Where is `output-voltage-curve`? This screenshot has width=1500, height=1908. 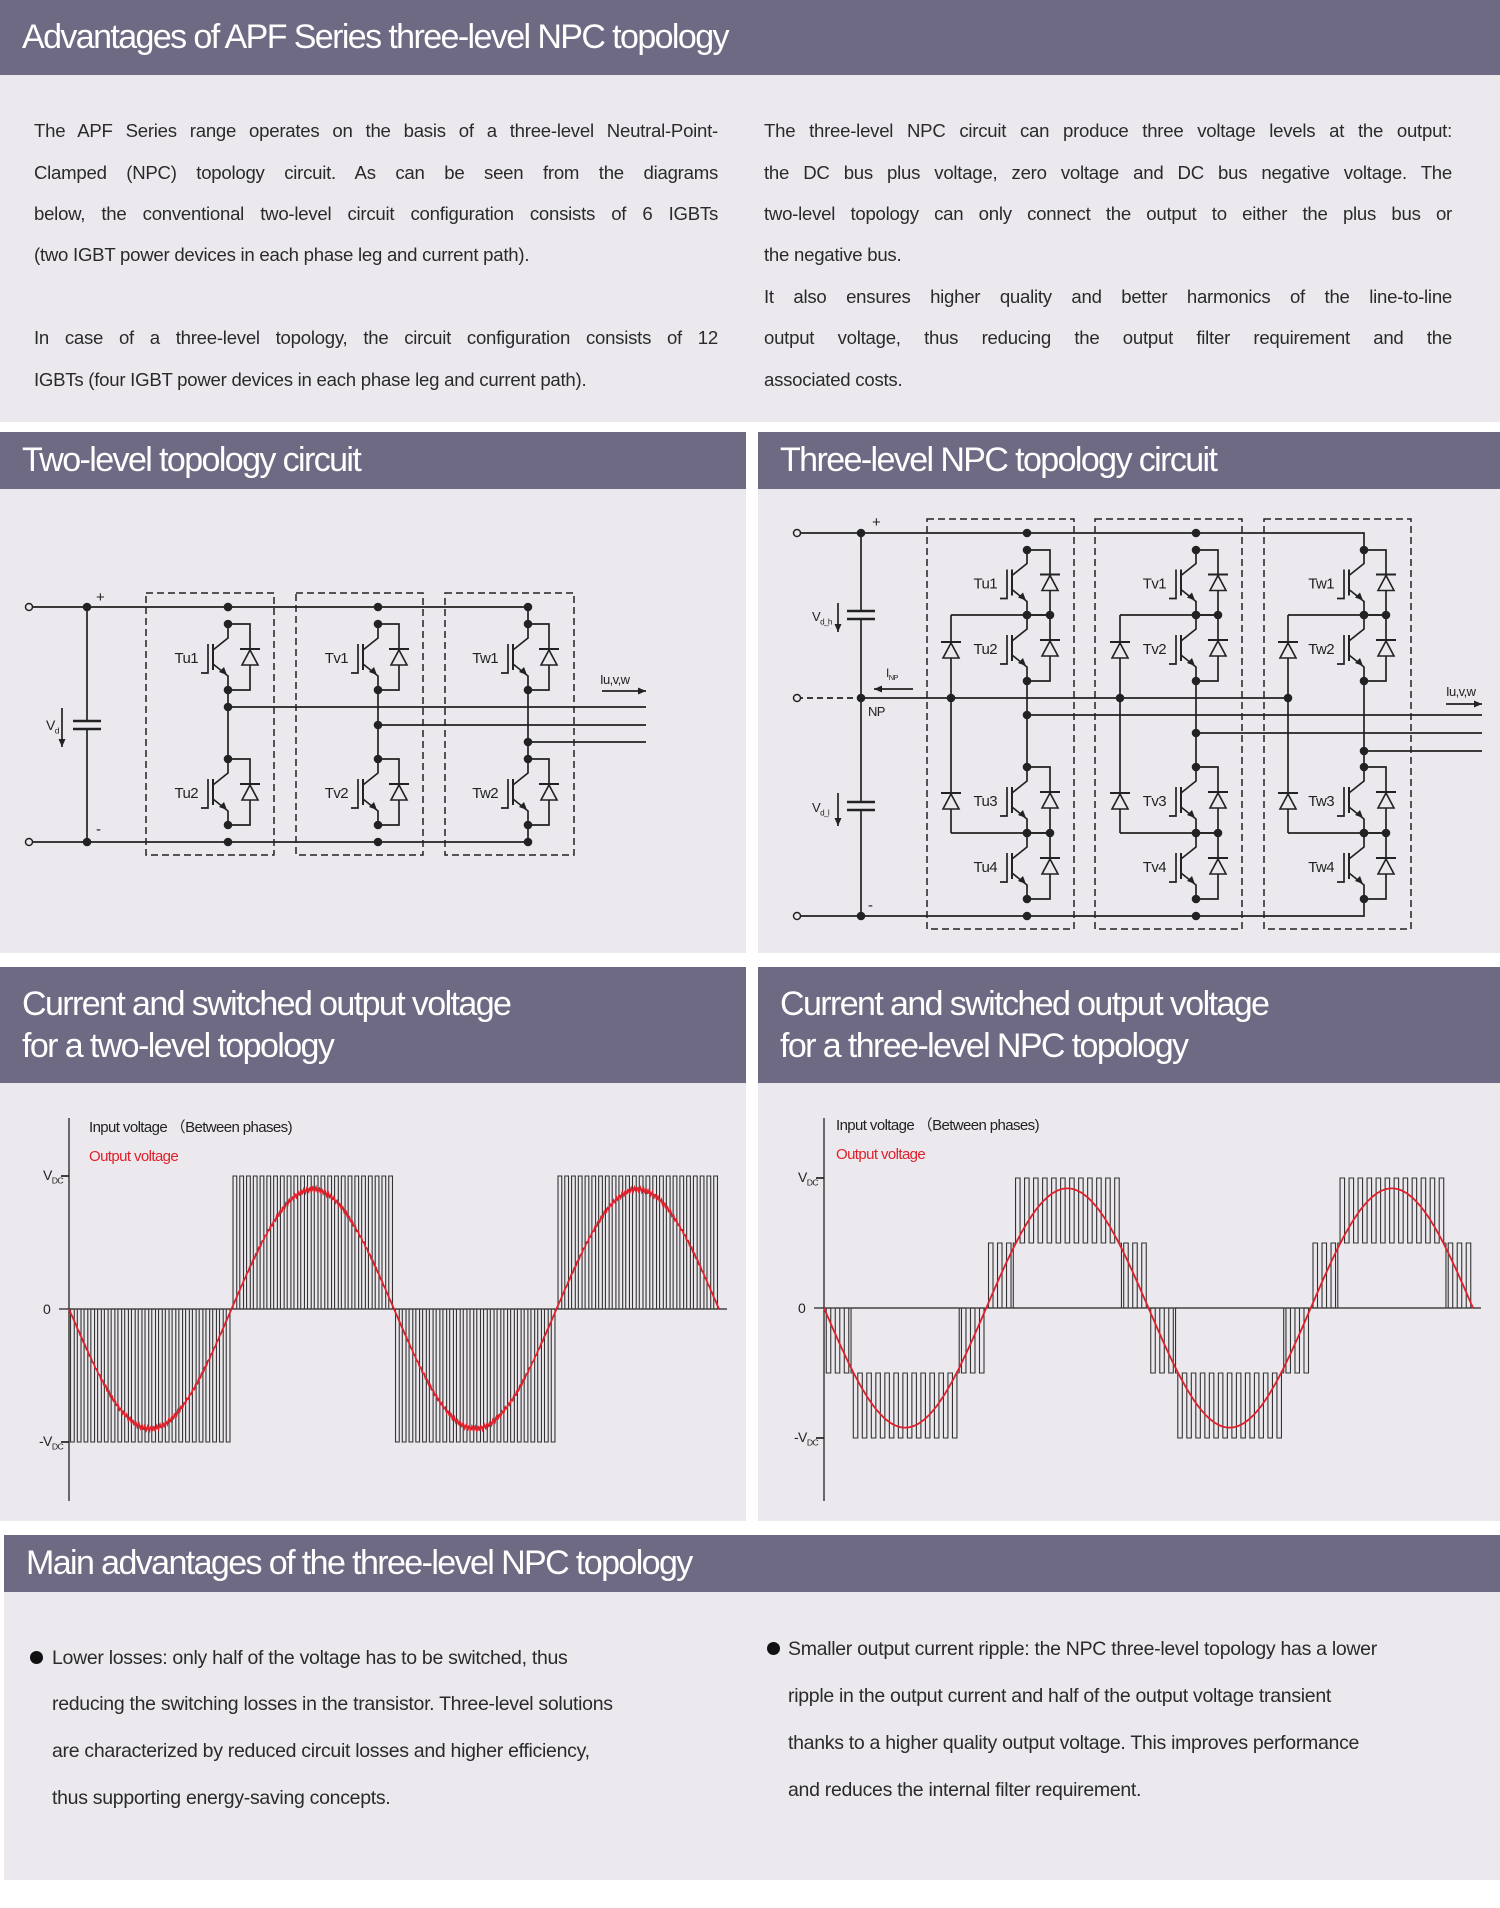
output-voltage-curve is located at coordinates (1148, 1308).